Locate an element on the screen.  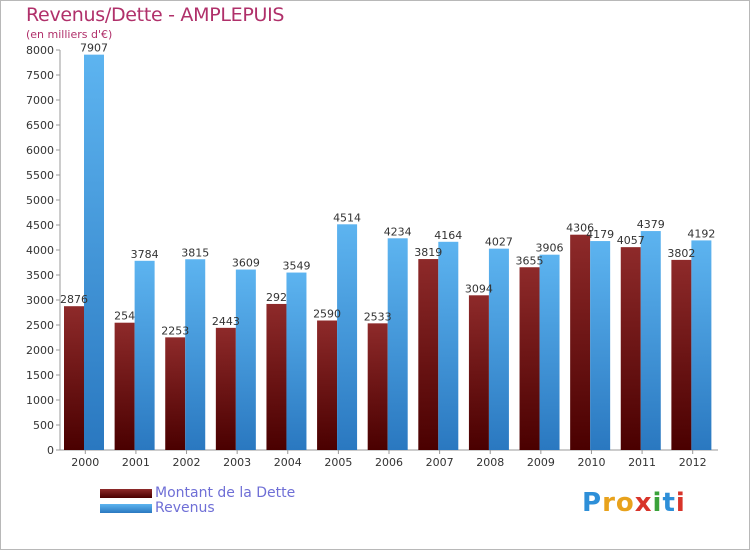
data-label: 254 is located at coordinates (124, 316).